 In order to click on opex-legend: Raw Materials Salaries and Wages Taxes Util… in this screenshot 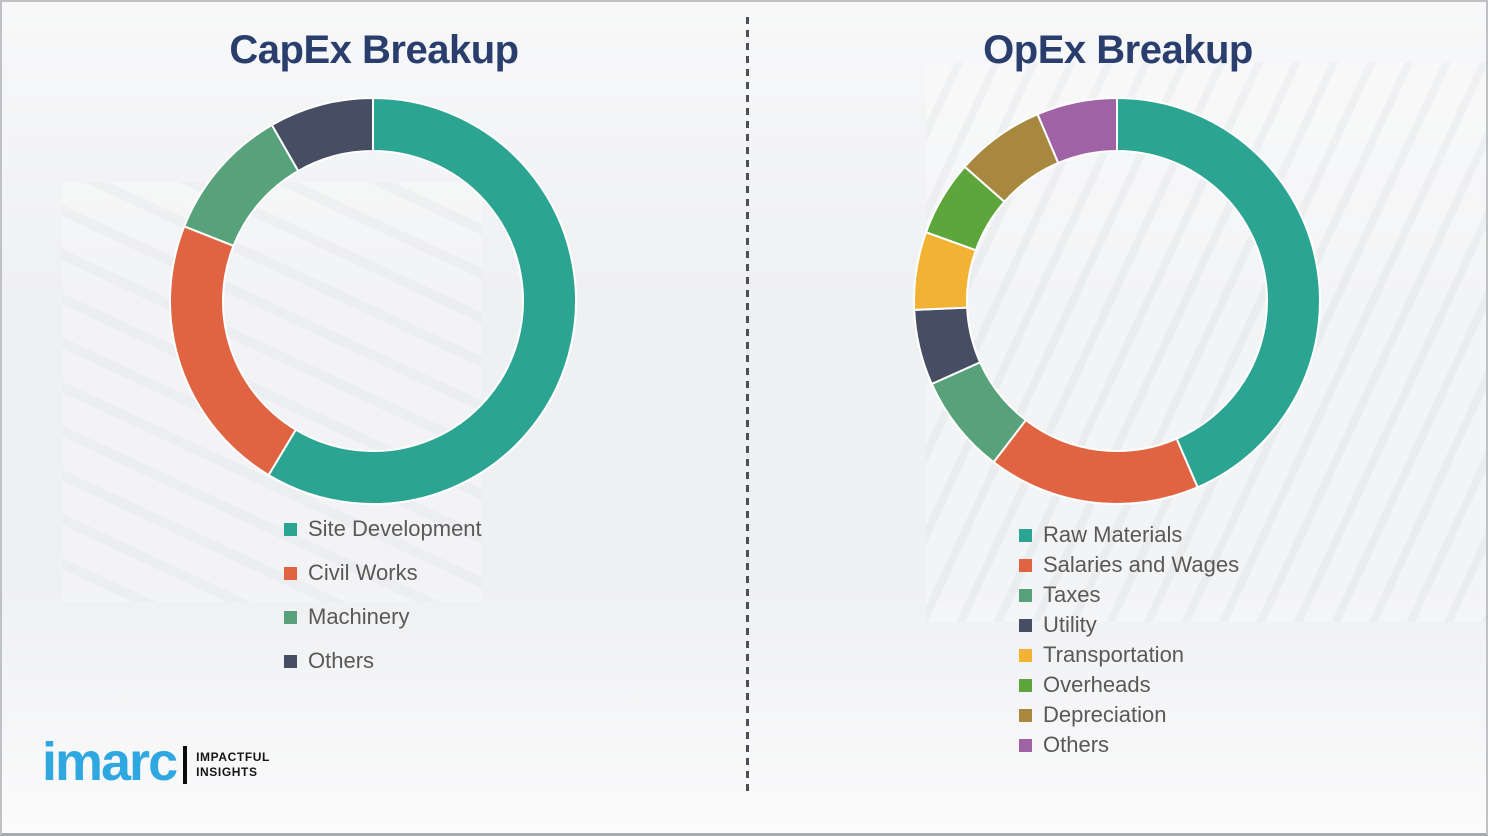, I will do `click(1129, 640)`.